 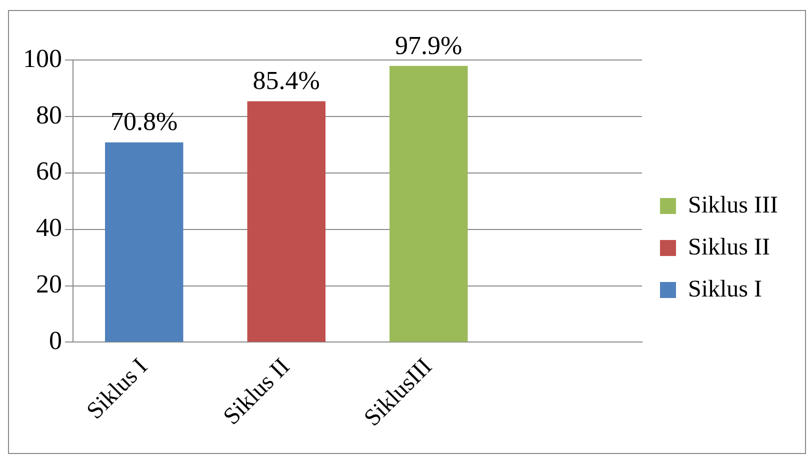 I want to click on y-tick-label: 40, so click(x=49, y=227).